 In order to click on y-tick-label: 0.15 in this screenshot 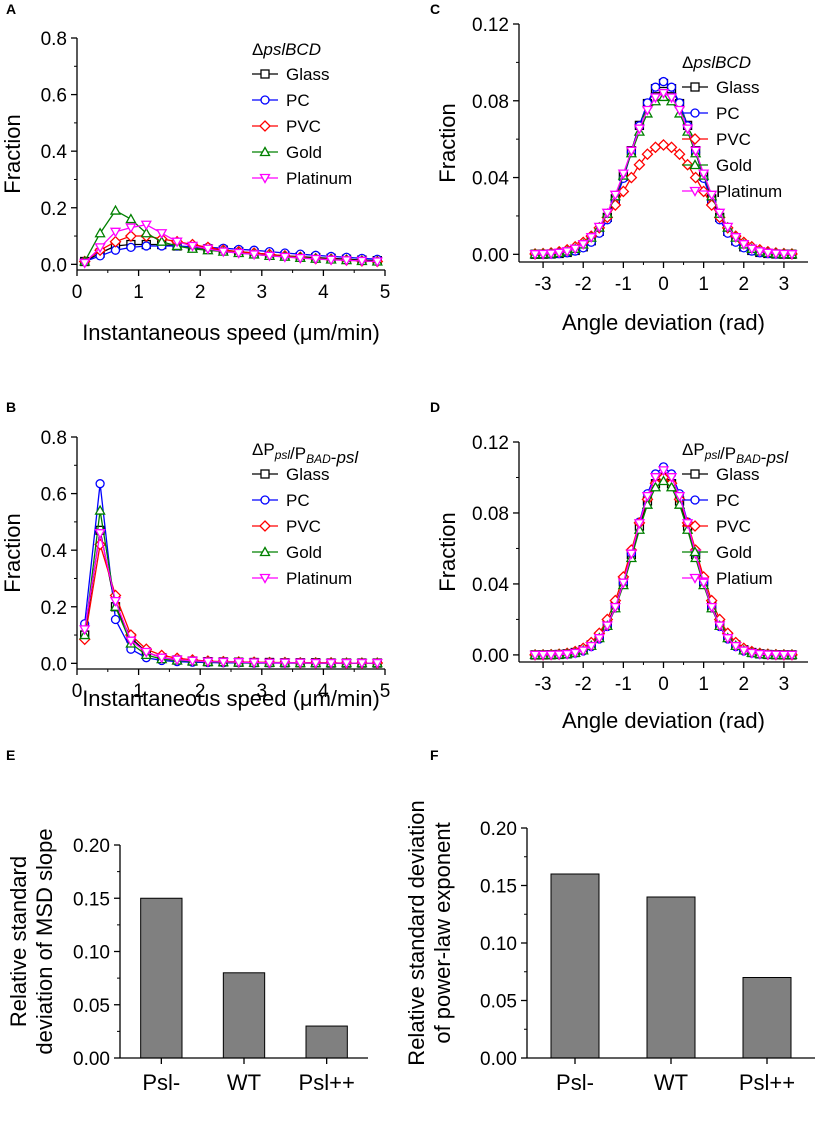, I will do `click(498, 887)`.